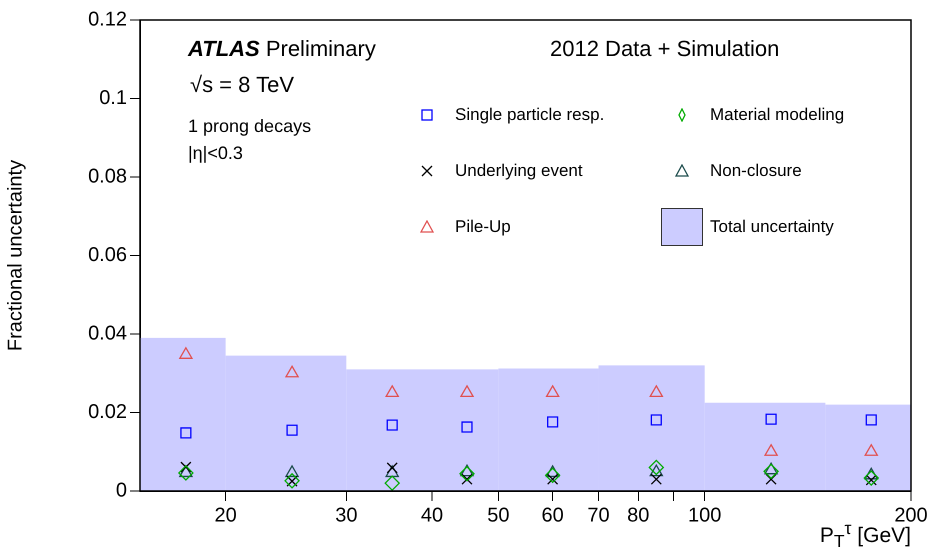  I want to click on legend-label: Total uncertainty, so click(772, 227).